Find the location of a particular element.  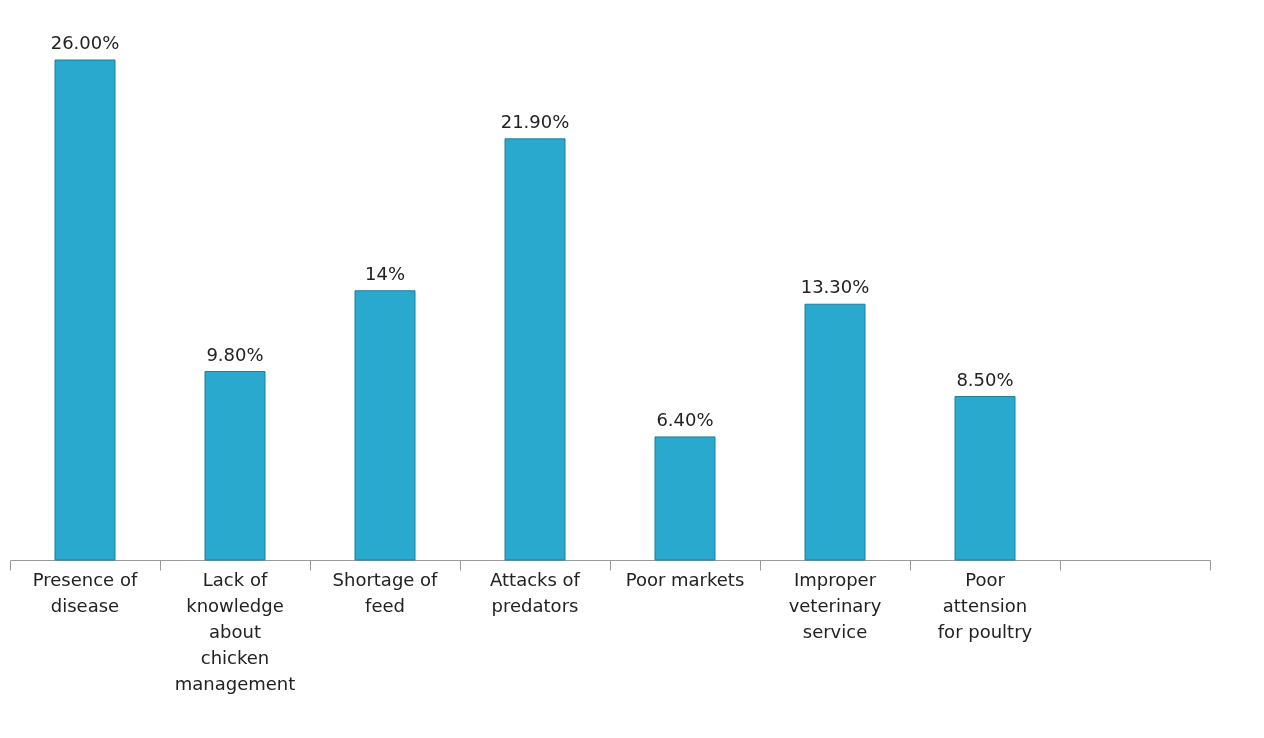

x-tick-label: Attacks of predators is located at coordinates (535, 592).